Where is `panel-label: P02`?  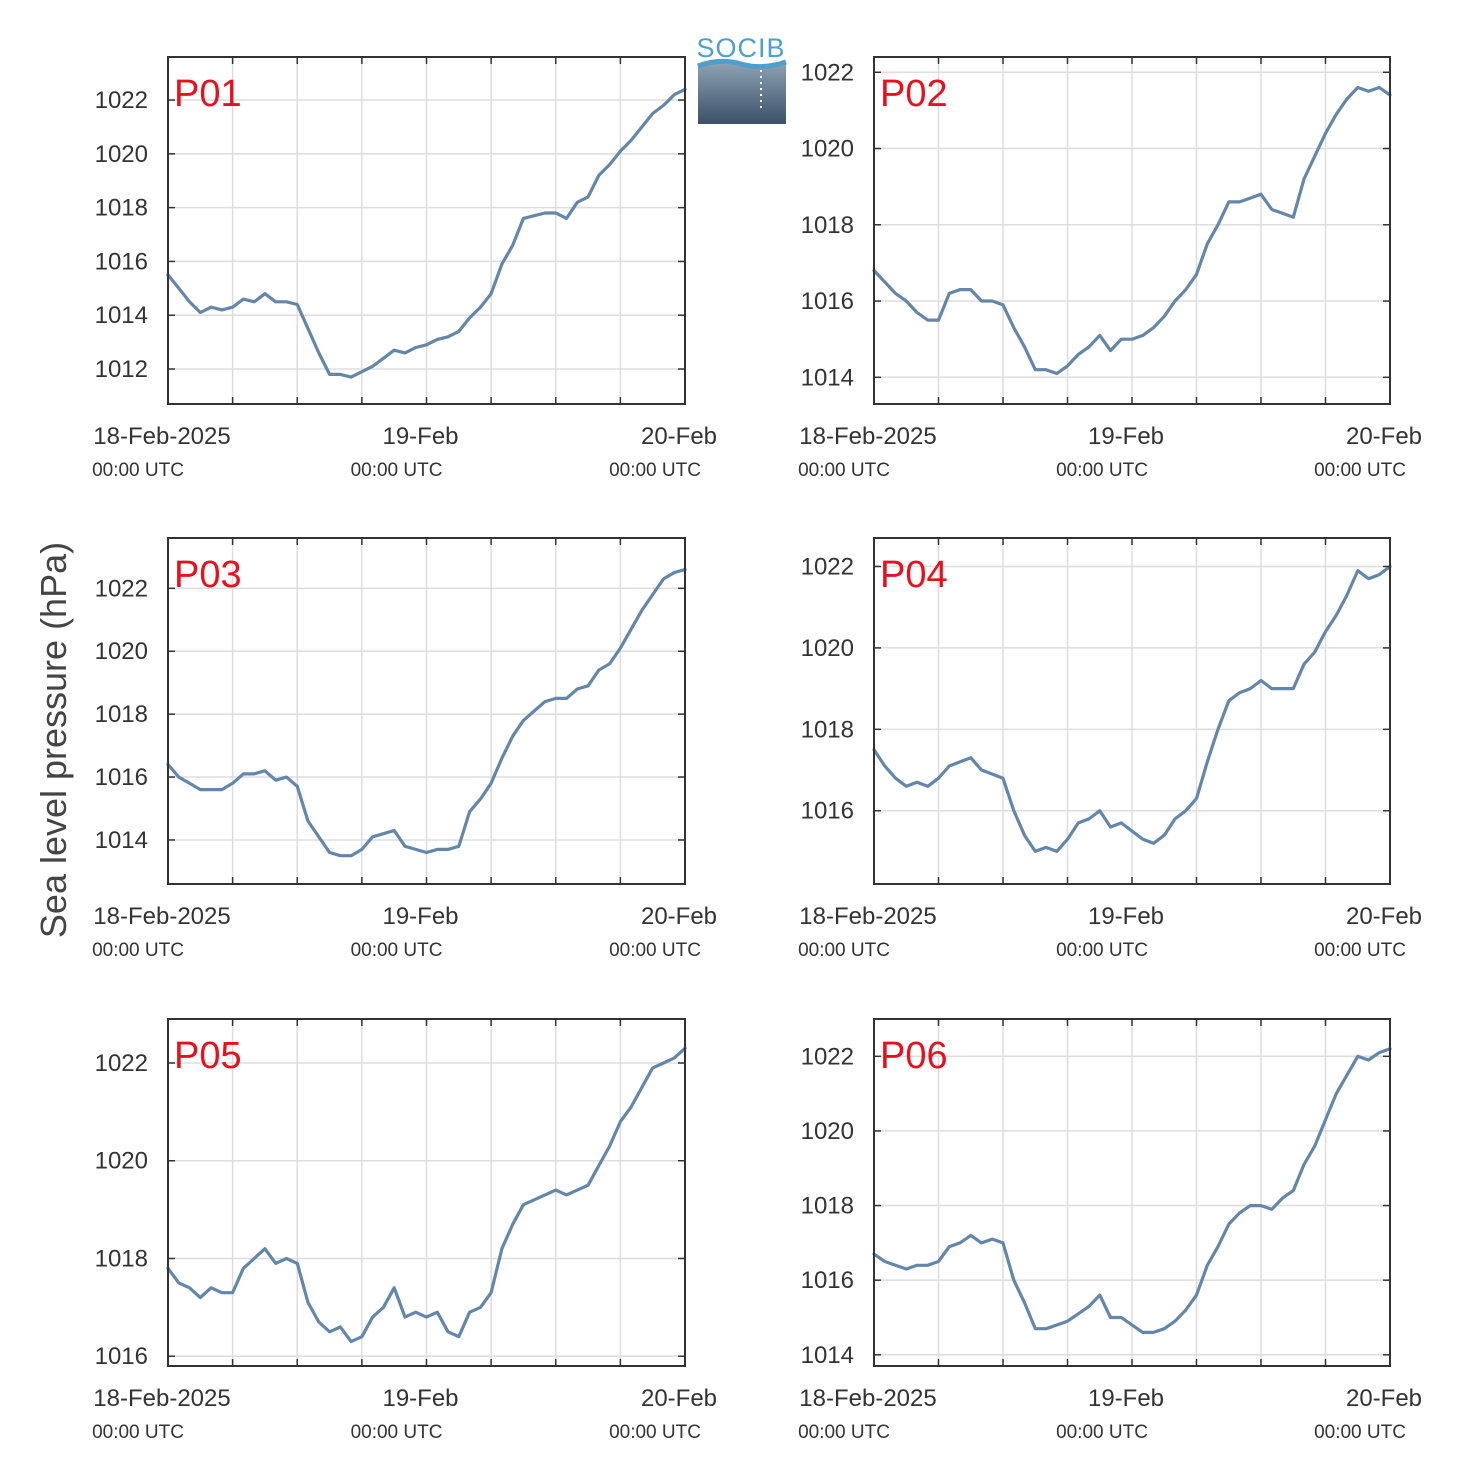 panel-label: P02 is located at coordinates (914, 94).